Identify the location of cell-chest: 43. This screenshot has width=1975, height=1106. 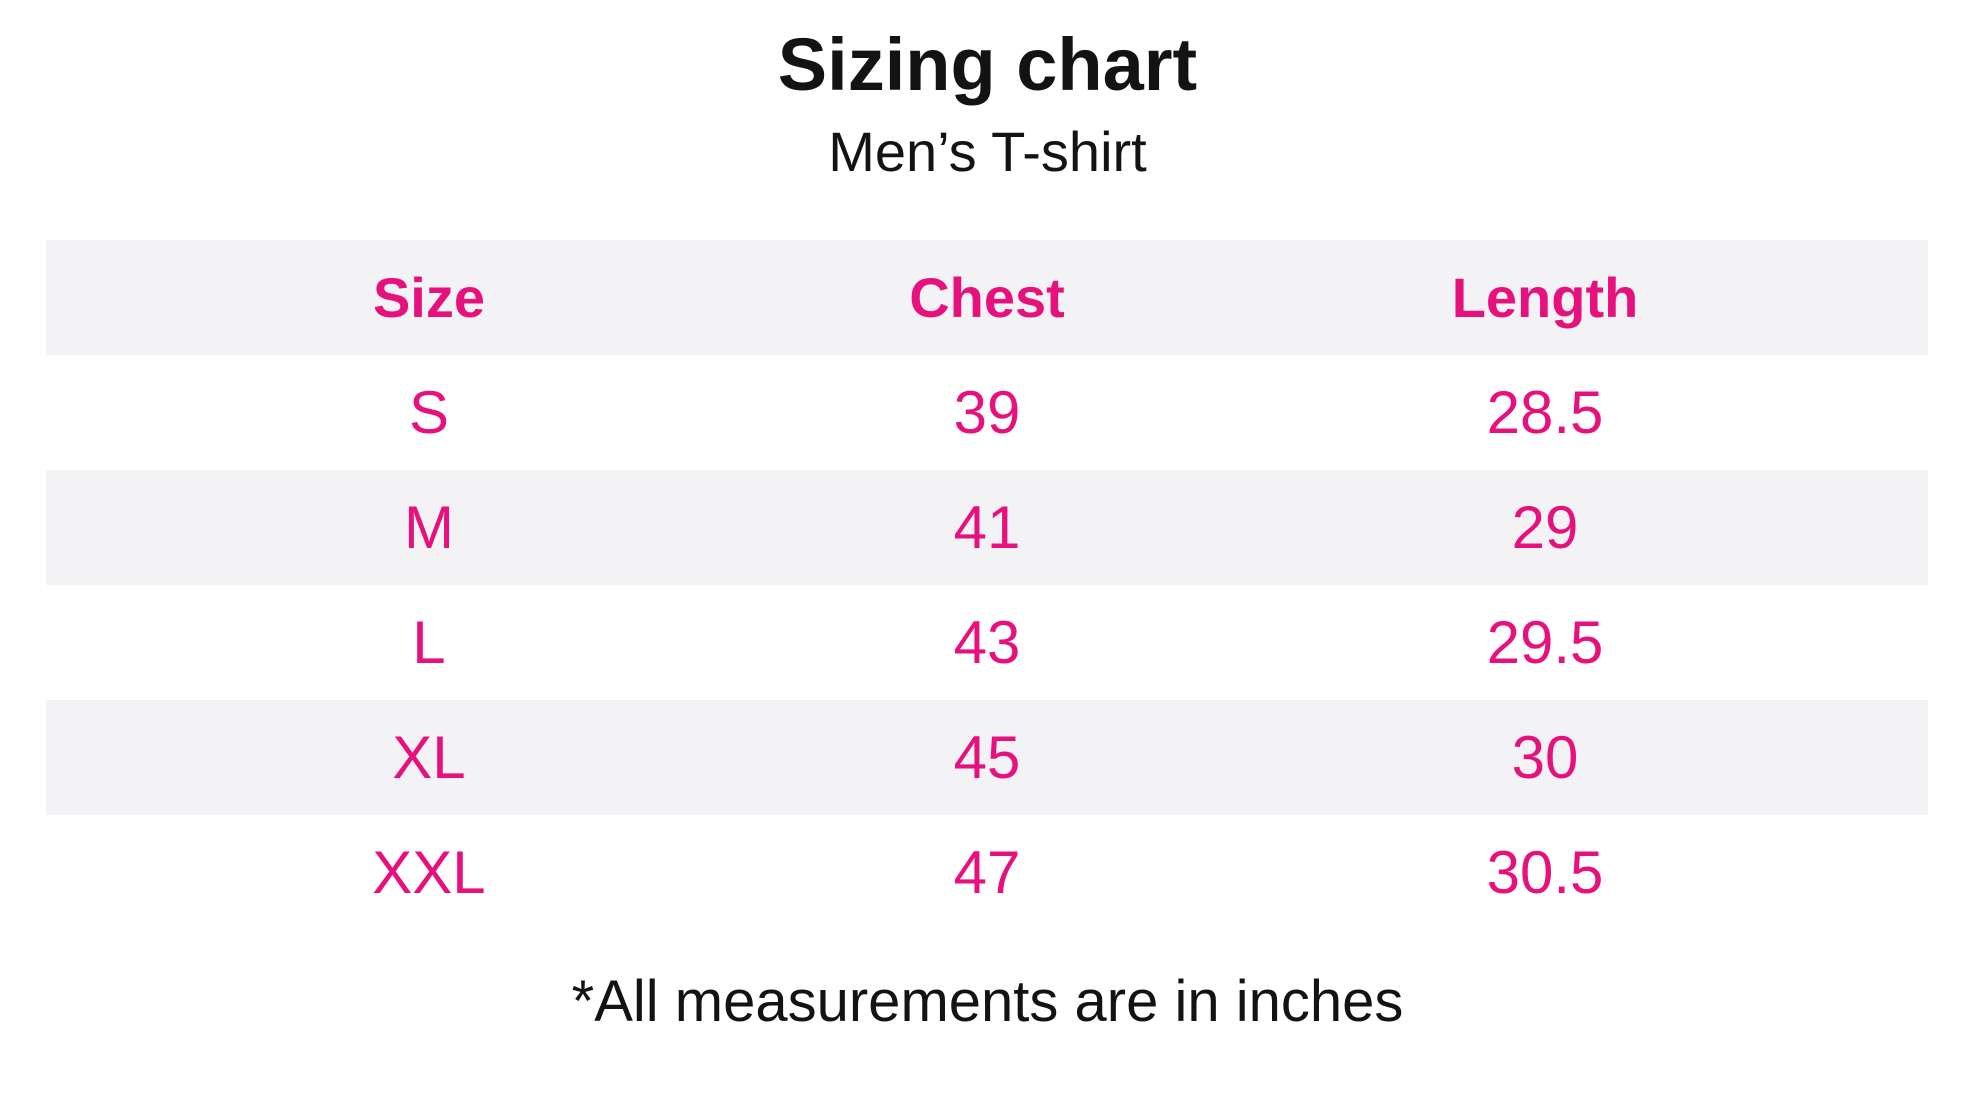
(987, 642).